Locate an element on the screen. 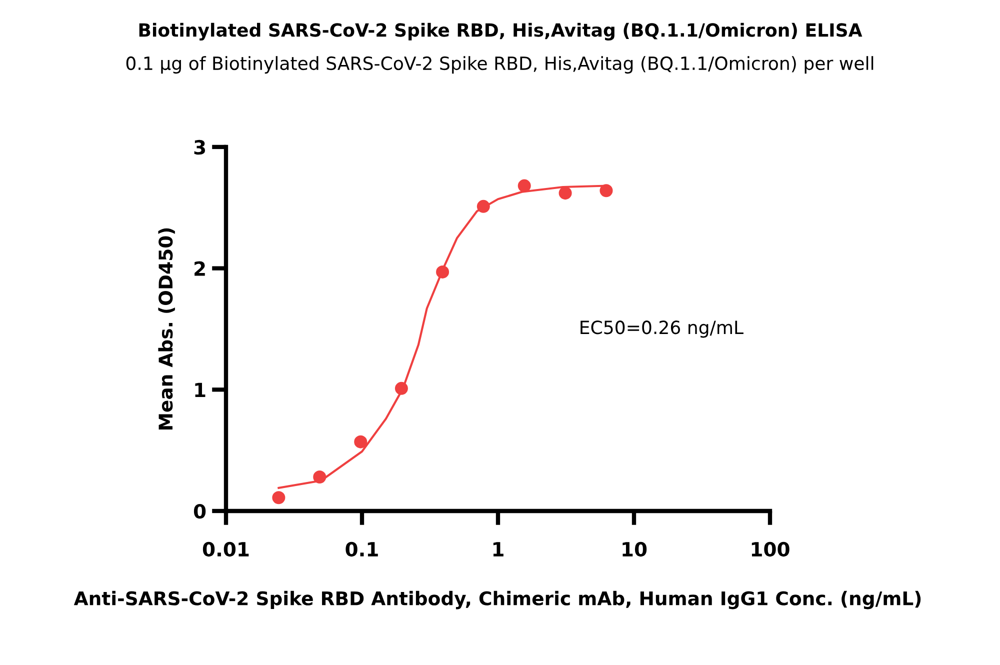 Image resolution: width=1000 pixels, height=665 pixels. y-axis-title: Mean Abs. (OD450) is located at coordinates (166, 329).